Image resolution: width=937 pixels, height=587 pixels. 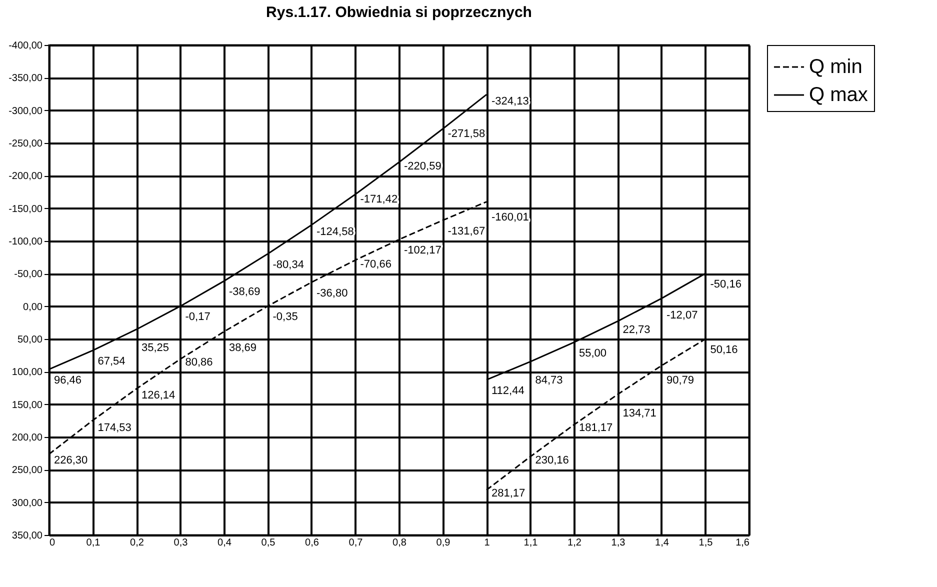 I want to click on x-tick-label: 1,6, so click(x=743, y=543).